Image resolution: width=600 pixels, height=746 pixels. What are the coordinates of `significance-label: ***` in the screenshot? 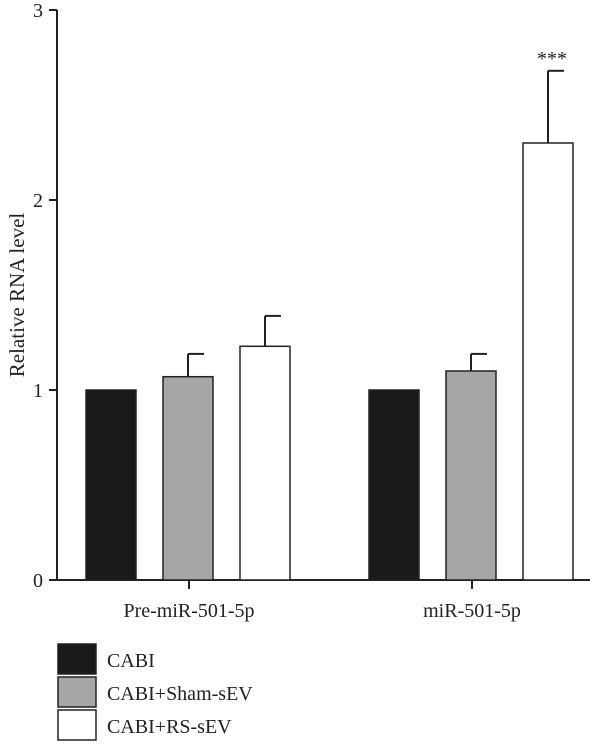 It's located at (552, 59).